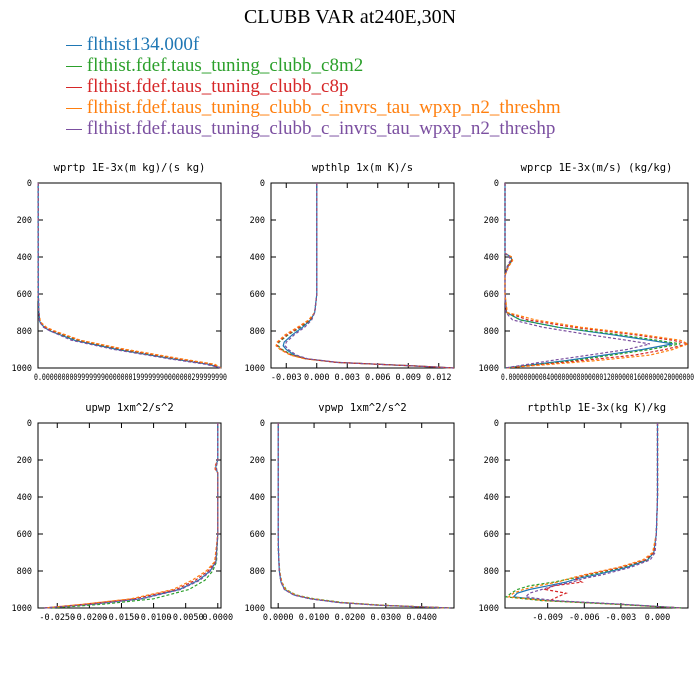 Image resolution: width=700 pixels, height=700 pixels. What do you see at coordinates (122, 618) in the screenshot?
I see `x-tick-label: -0.0150` at bounding box center [122, 618].